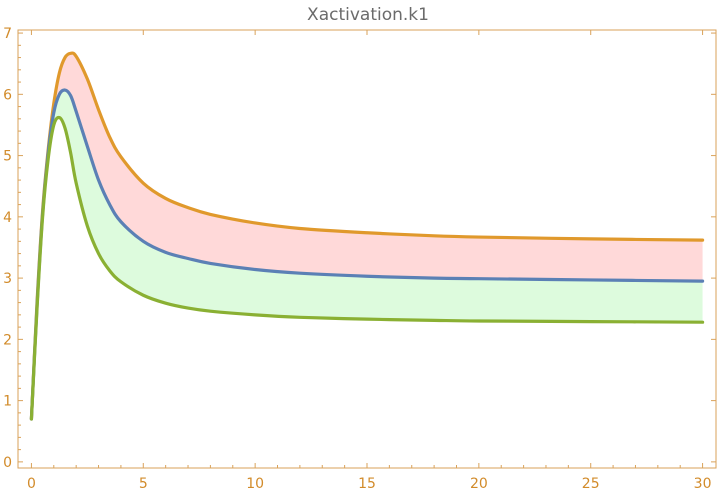 The image size is (720, 497). What do you see at coordinates (7, 34) in the screenshot?
I see `y-tick-label: 7` at bounding box center [7, 34].